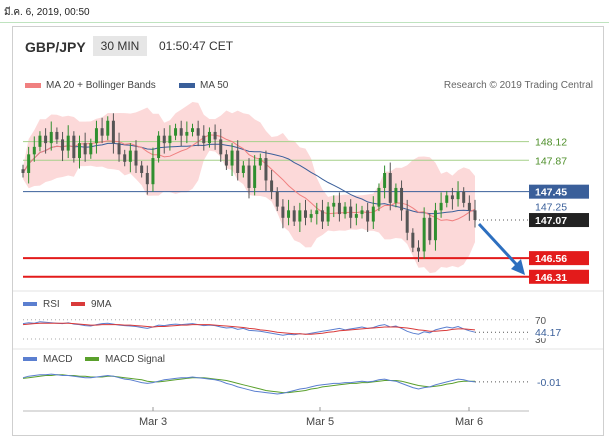 The image size is (609, 439). Describe the element at coordinates (551, 143) in the screenshot. I see `level-label: 148.12` at that location.